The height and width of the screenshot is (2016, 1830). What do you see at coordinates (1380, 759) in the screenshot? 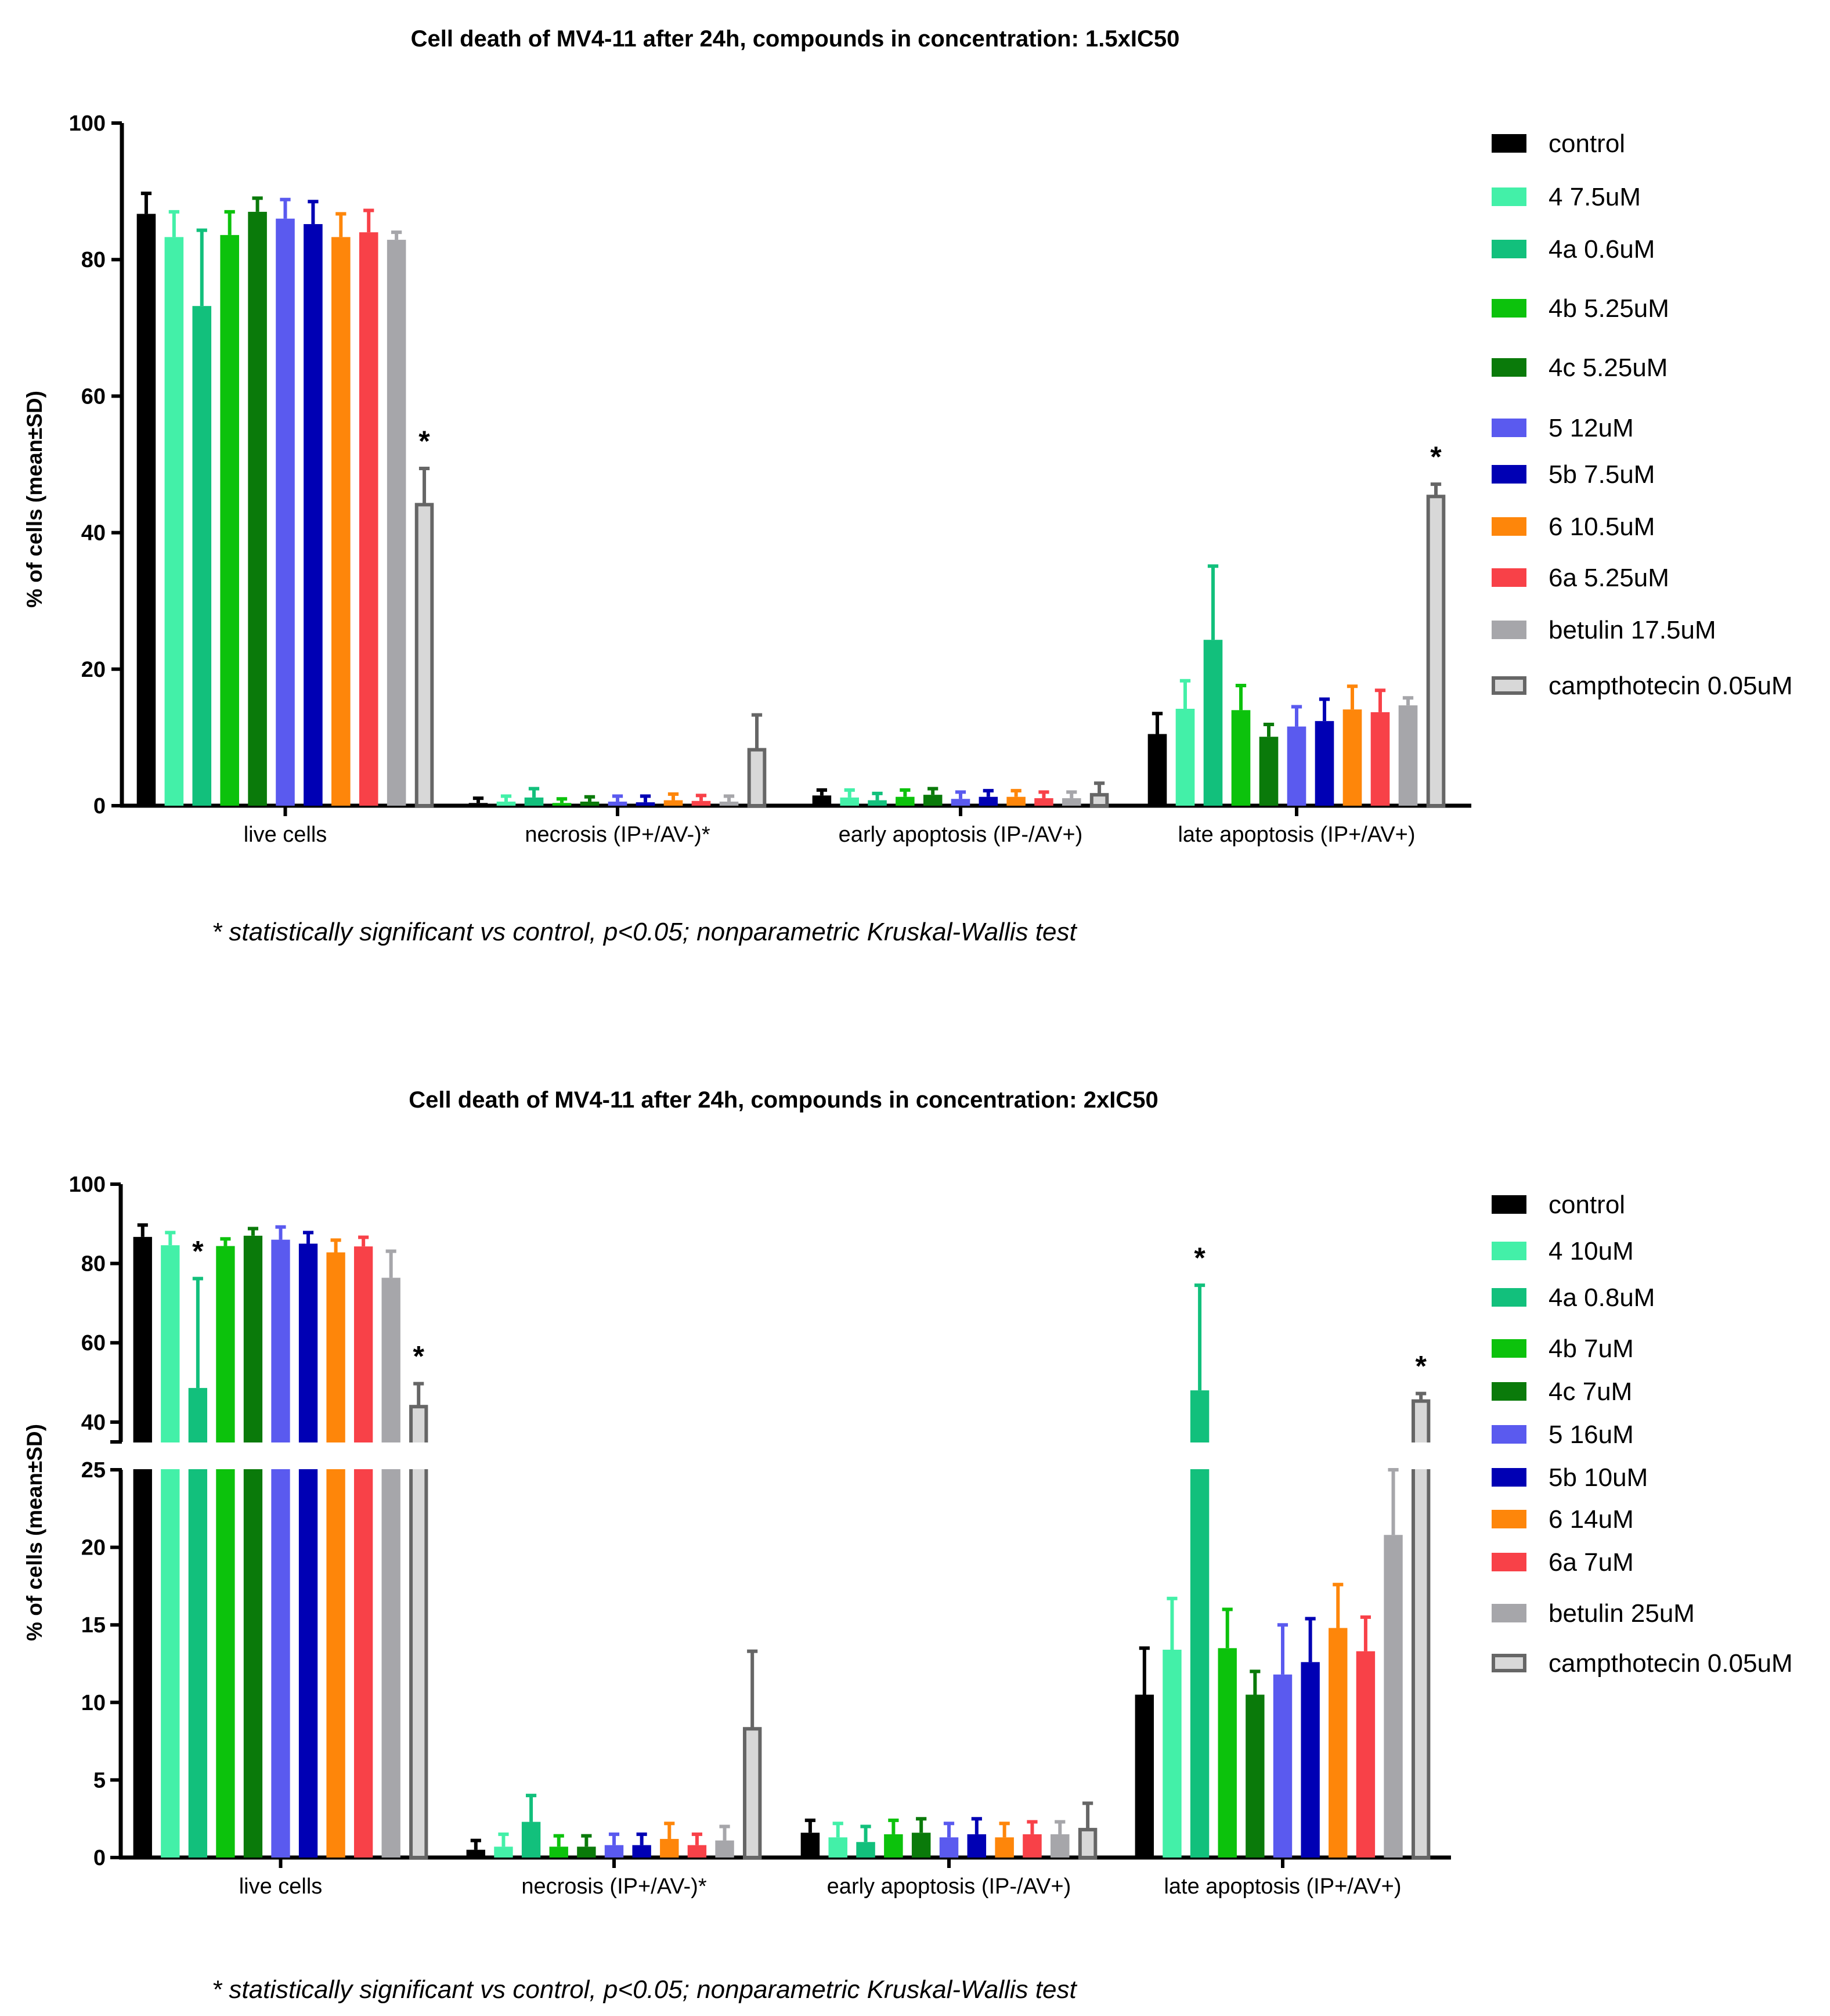
I see `bar-6a-5-25um-late-apoptosis-ip-av` at bounding box center [1380, 759].